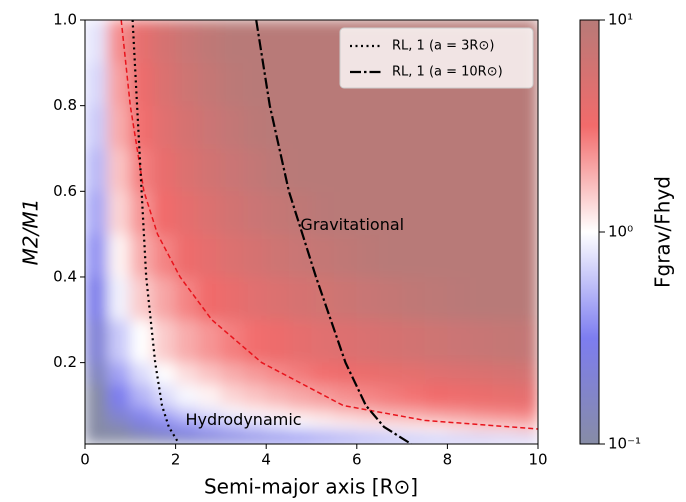 This screenshot has width=686, height=502. I want to click on annotation: Gravitational, so click(352, 224).